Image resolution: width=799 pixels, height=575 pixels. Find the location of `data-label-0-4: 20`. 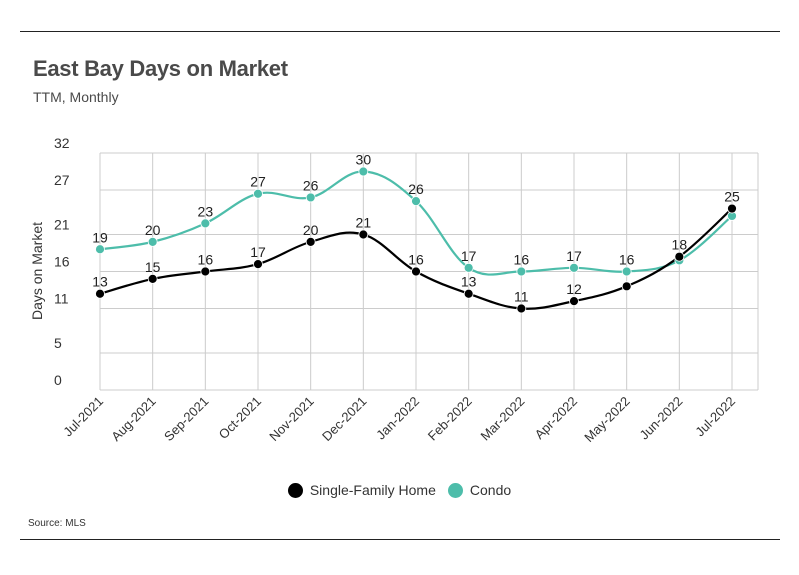

data-label-0-4: 20 is located at coordinates (311, 230).